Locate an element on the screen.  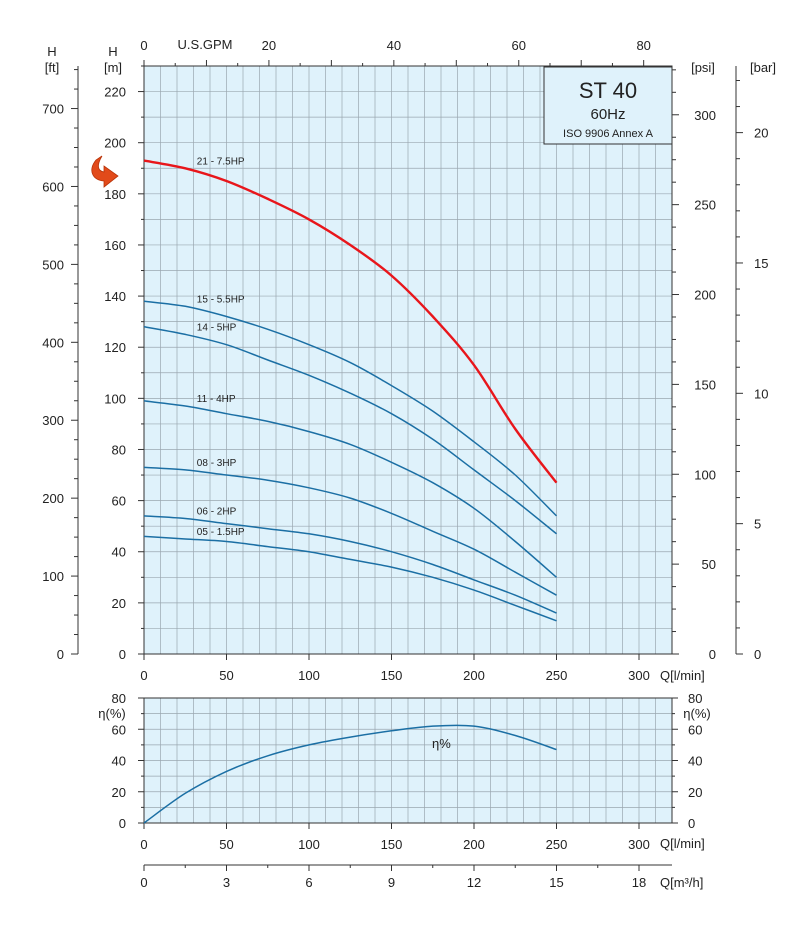
psi-tick-label: 300 is located at coordinates (705, 115).